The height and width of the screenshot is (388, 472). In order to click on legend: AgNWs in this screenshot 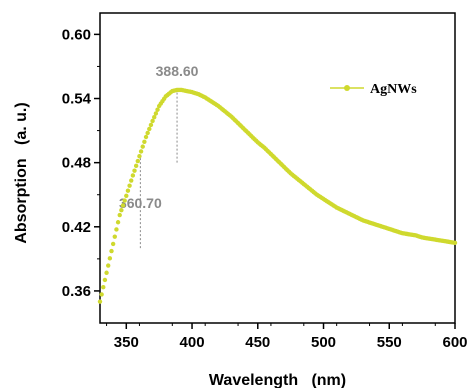, I will do `click(373, 89)`.